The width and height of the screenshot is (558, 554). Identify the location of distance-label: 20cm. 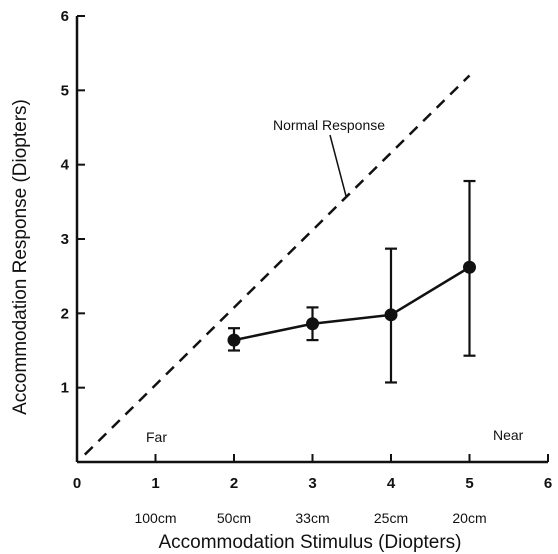
(469, 518).